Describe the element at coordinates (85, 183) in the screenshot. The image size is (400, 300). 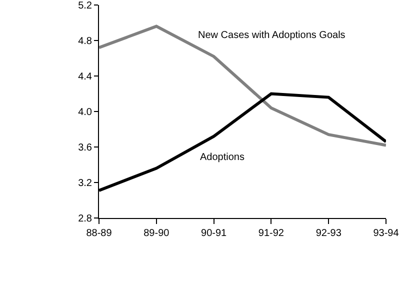
I see `y-tick-label: 3.2` at that location.